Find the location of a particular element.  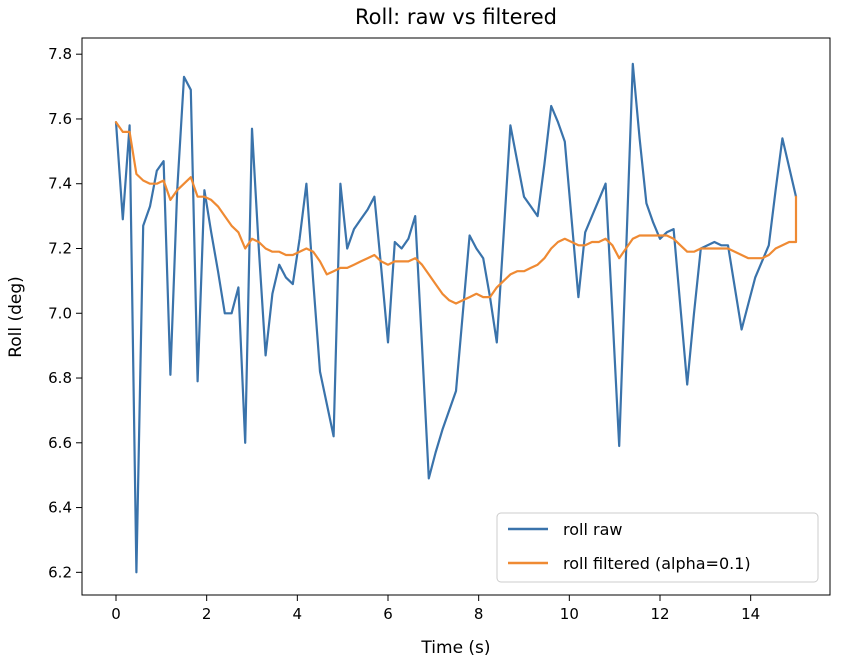

legend: roll raw roll filtered (alpha=0.1) is located at coordinates (657, 547).